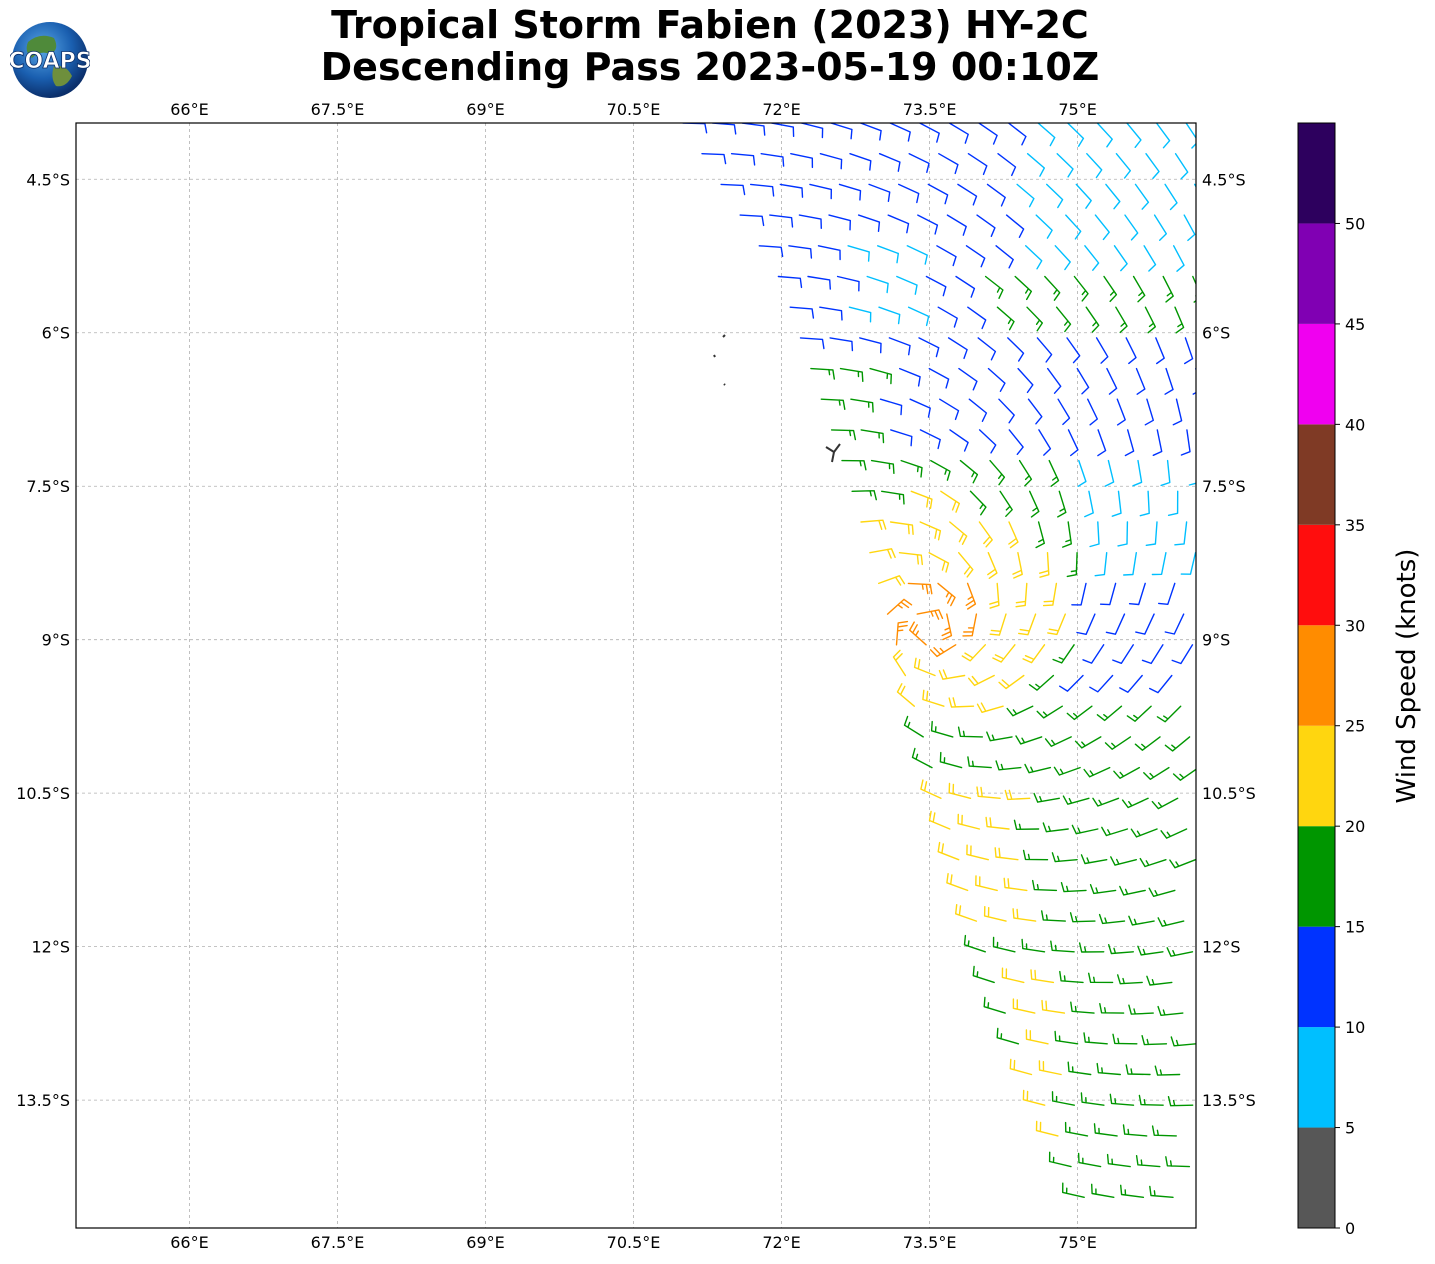 The width and height of the screenshot is (1435, 1264). What do you see at coordinates (1355, 1027) in the screenshot?
I see `colorbar-tick-label: 10` at bounding box center [1355, 1027].